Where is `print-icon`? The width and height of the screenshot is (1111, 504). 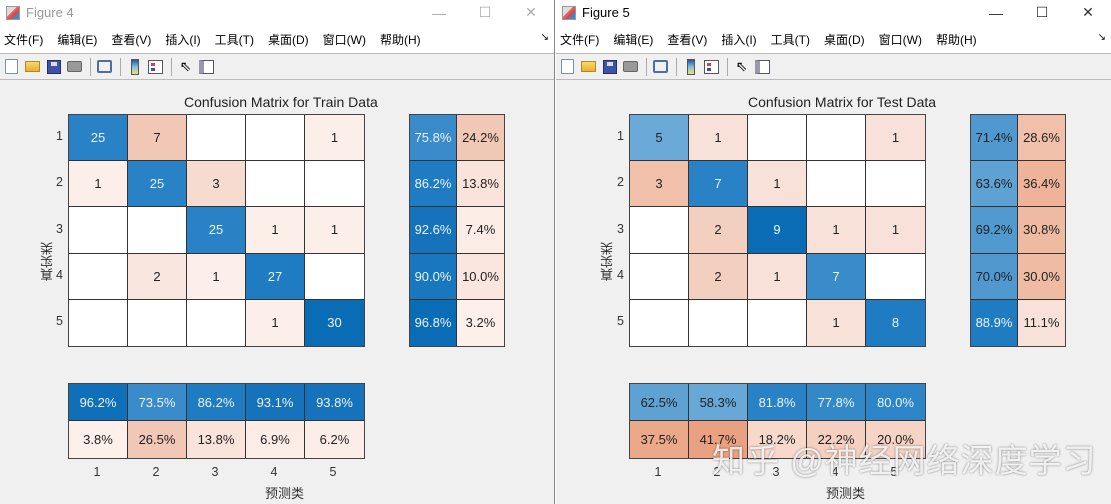 print-icon is located at coordinates (74, 66).